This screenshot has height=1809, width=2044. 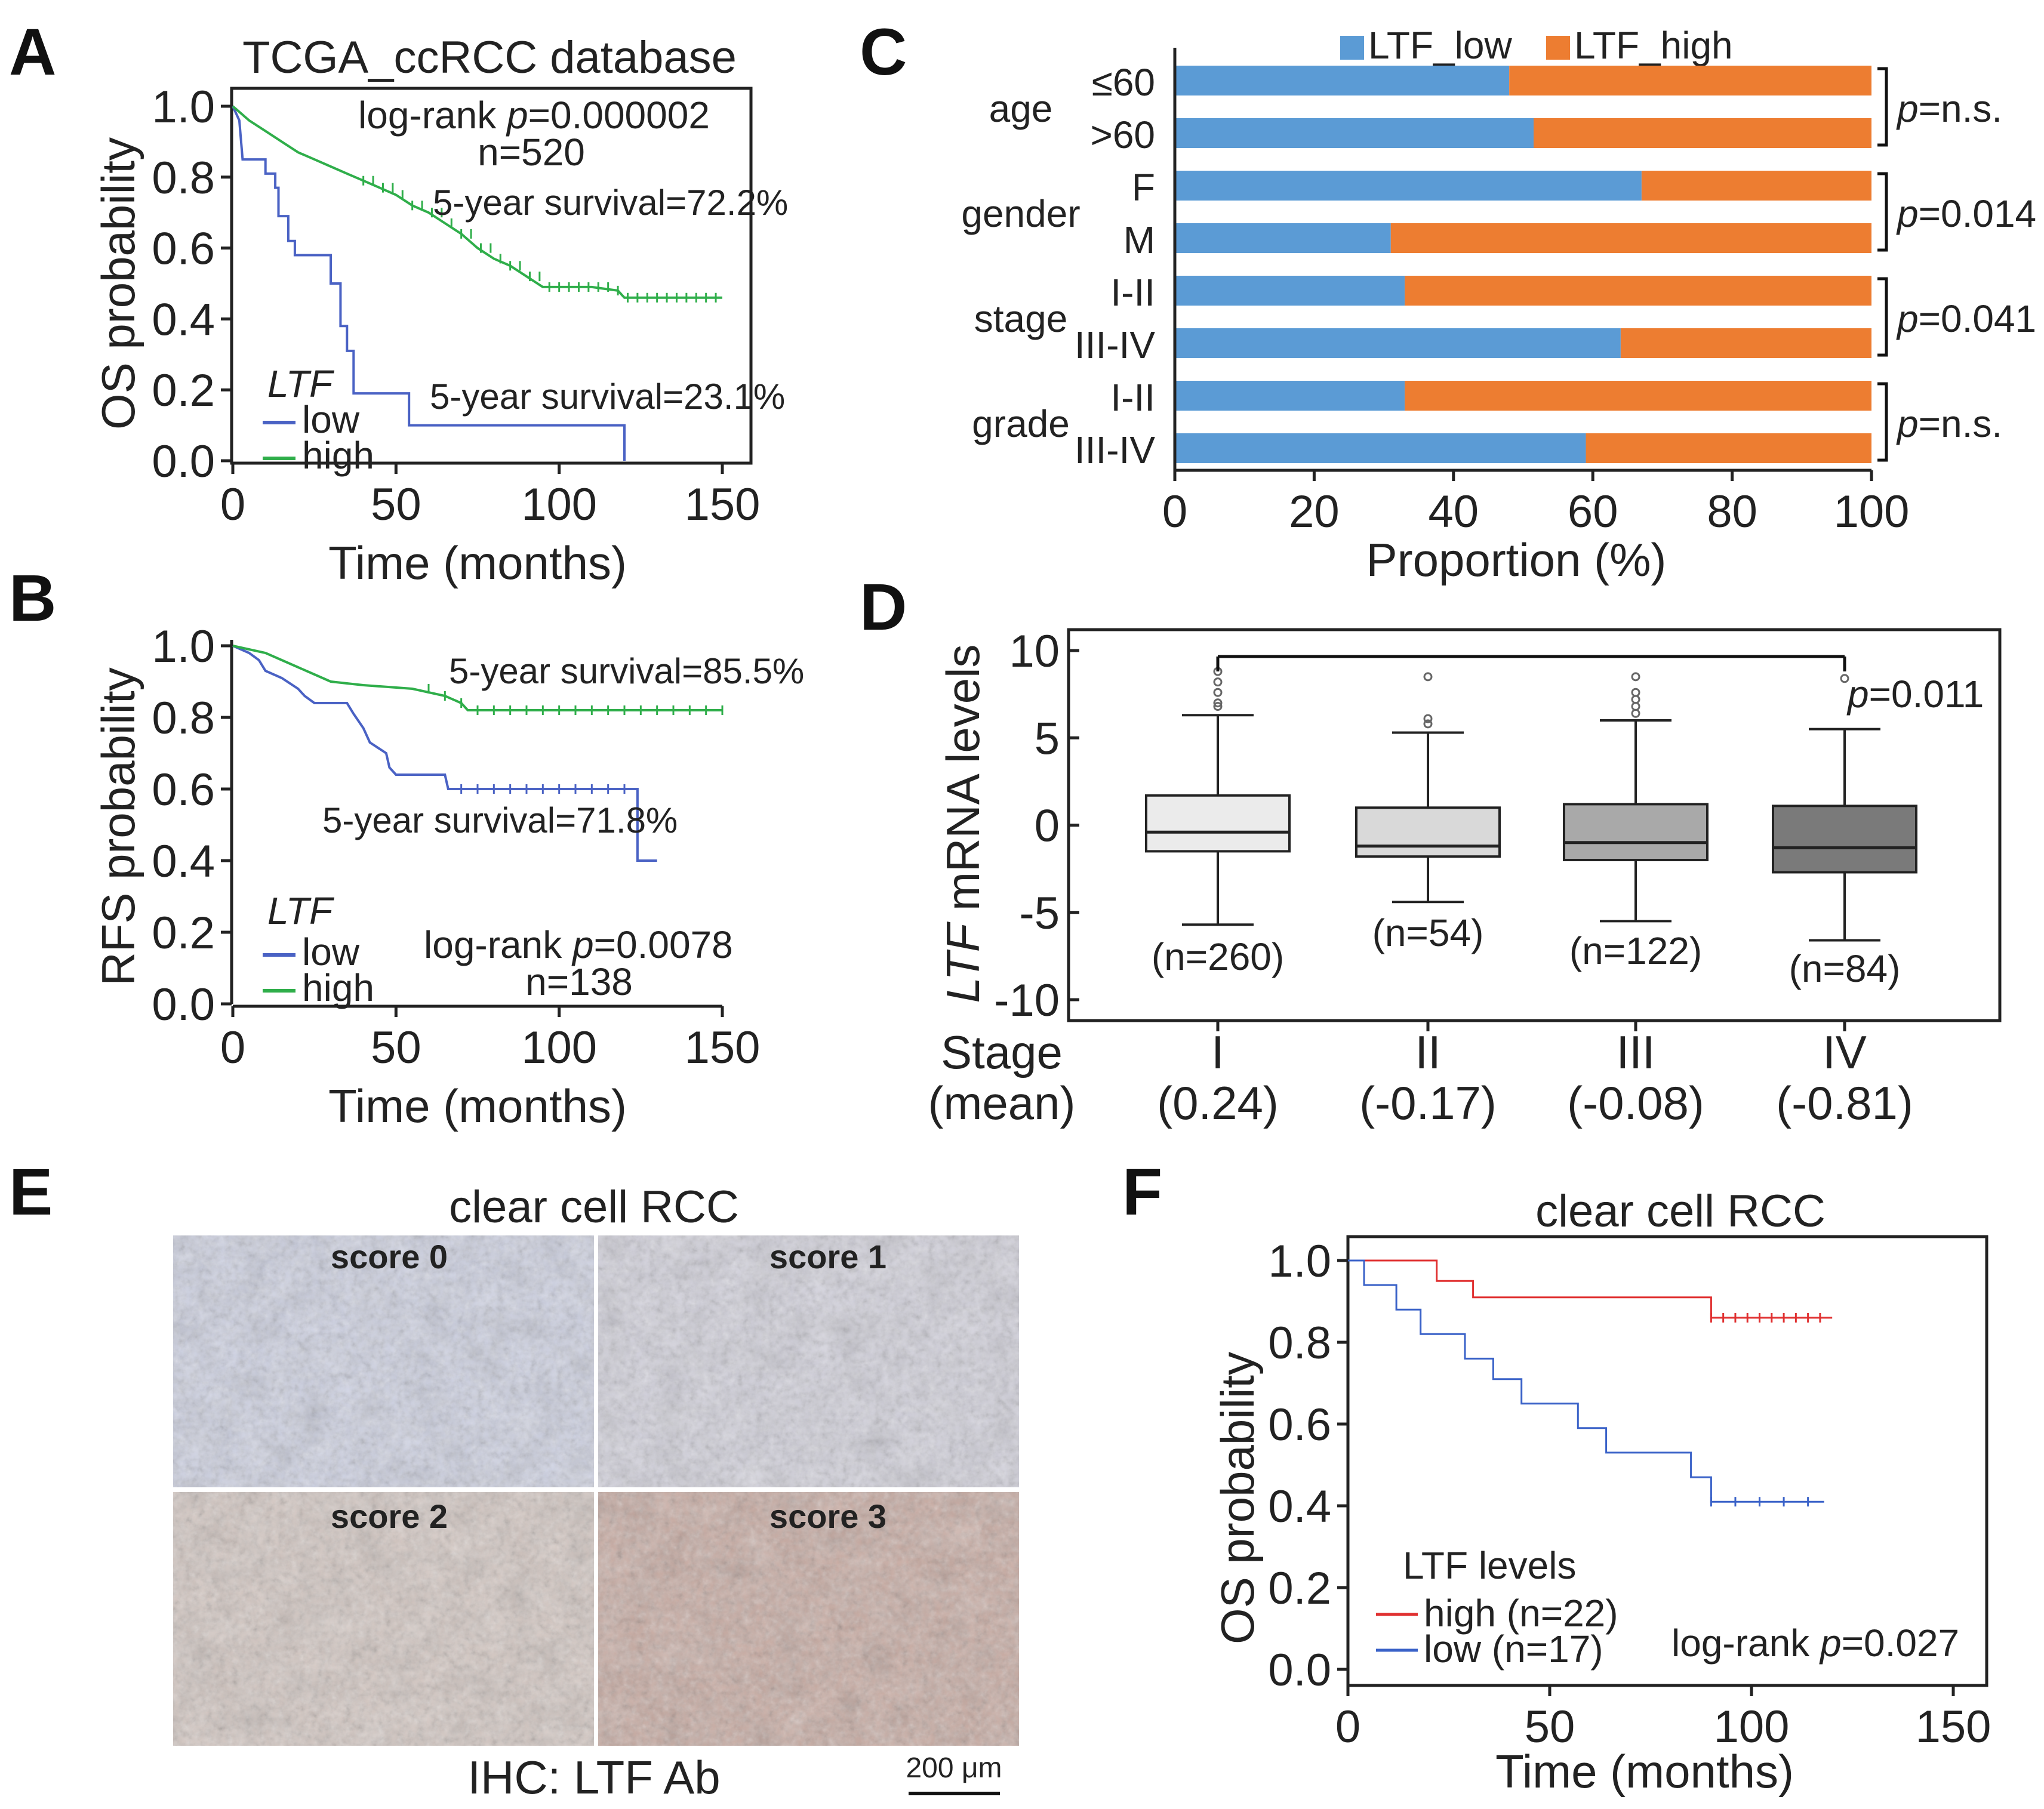 I want to click on category-label: F, so click(x=1143, y=188).